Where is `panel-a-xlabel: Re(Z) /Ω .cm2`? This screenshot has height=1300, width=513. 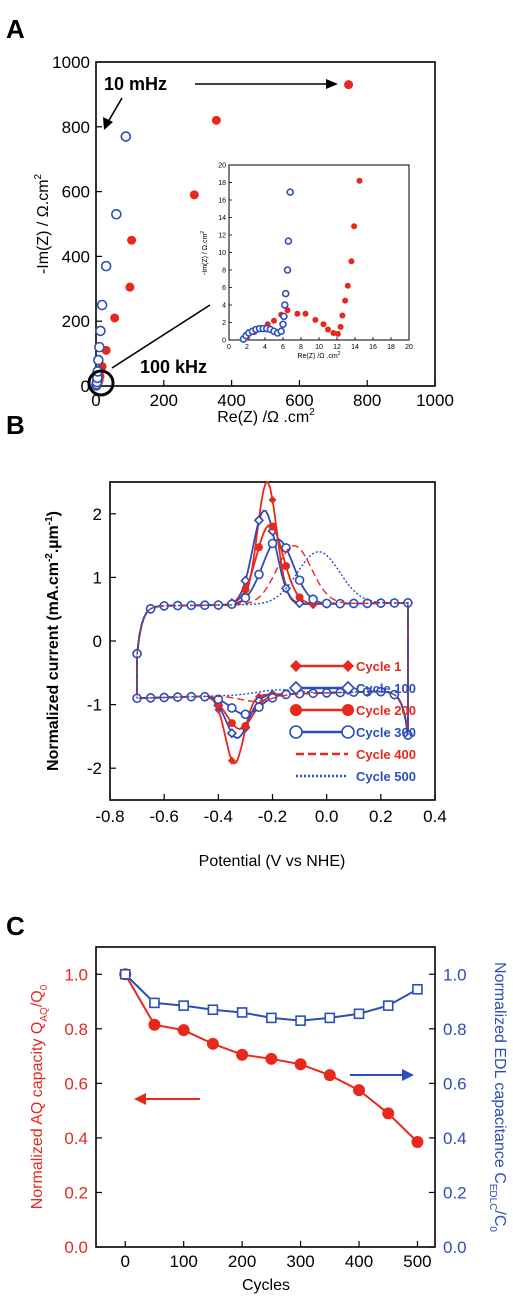
panel-a-xlabel: Re(Z) /Ω .cm2 is located at coordinates (266, 416).